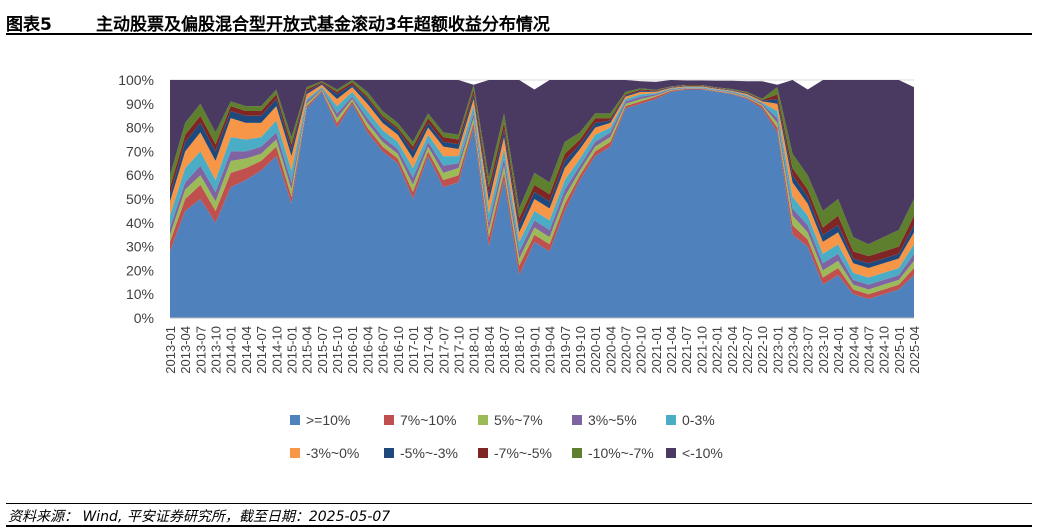 Image resolution: width=1038 pixels, height=532 pixels. I want to click on x-tick-label: 2017-04, so click(428, 350).